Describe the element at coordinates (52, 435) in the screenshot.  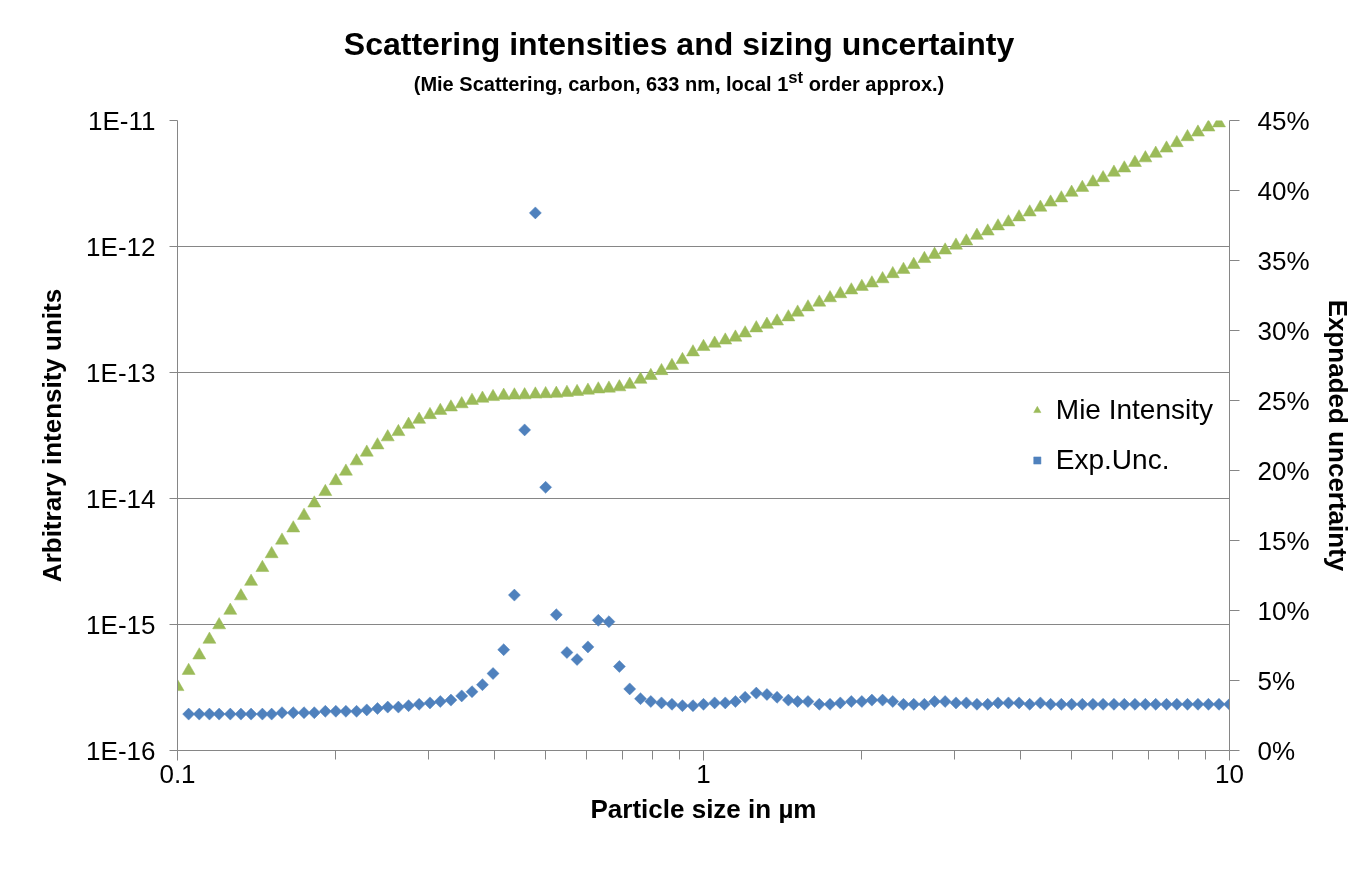
I see `y-axis-title: Arbitrary intensity units` at that location.